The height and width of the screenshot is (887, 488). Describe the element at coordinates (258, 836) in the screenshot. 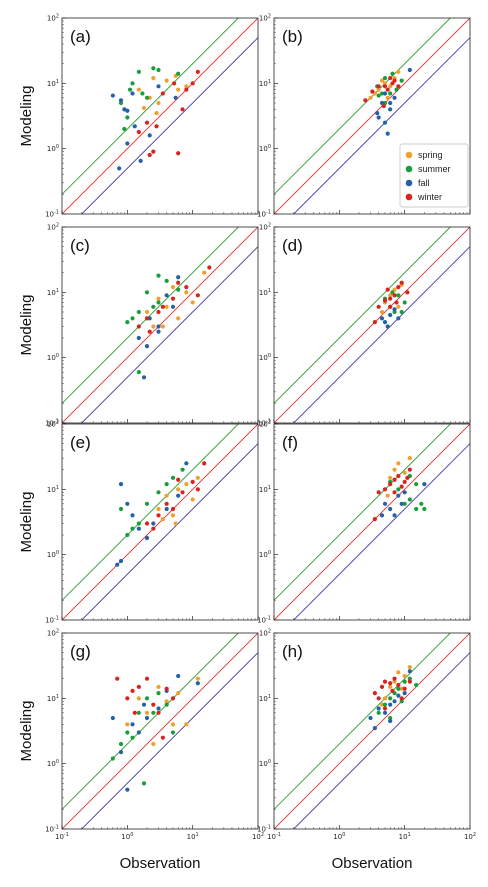

I see `x-tick-label: 102` at that location.